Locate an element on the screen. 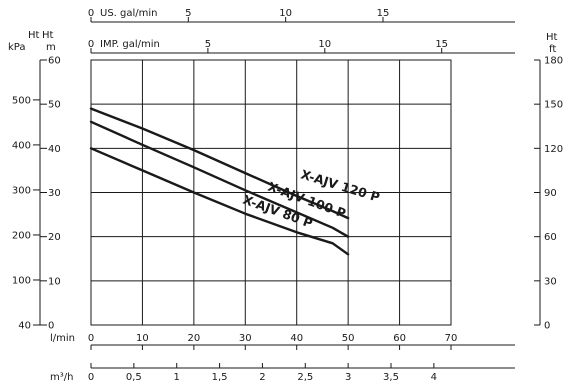 The image size is (568, 381). ft-tick-label: 0 is located at coordinates (547, 326).